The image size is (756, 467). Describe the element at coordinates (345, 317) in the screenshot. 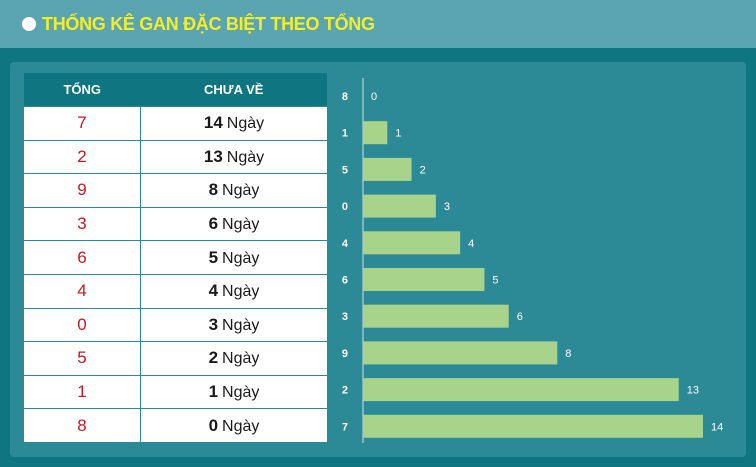

I see `category-label: 3` at that location.